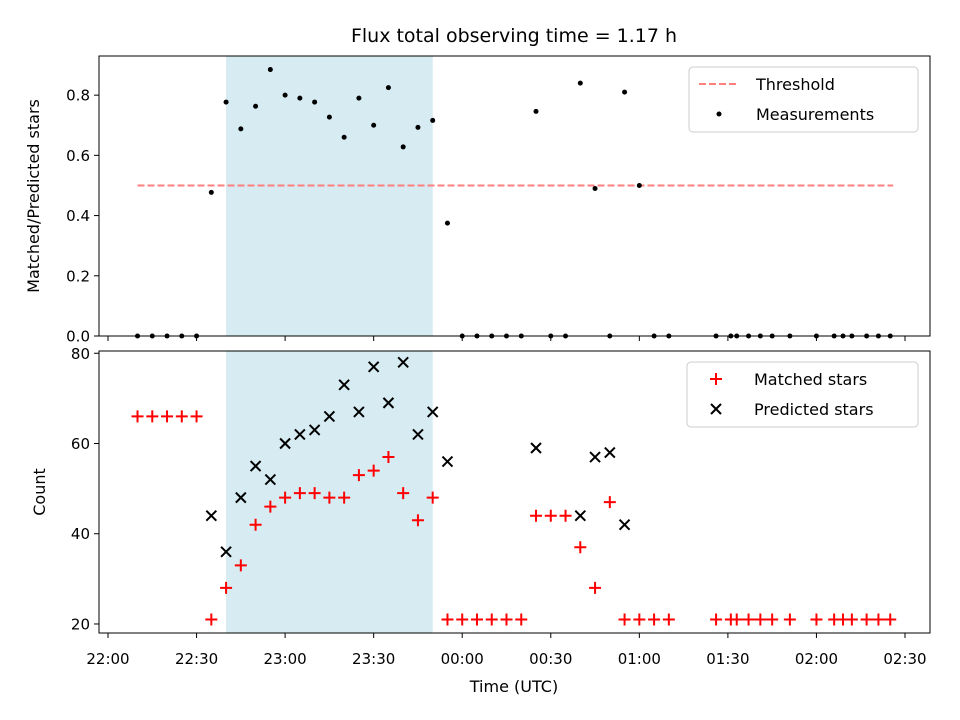  I want to click on legend-measurement-swatch, so click(719, 114).